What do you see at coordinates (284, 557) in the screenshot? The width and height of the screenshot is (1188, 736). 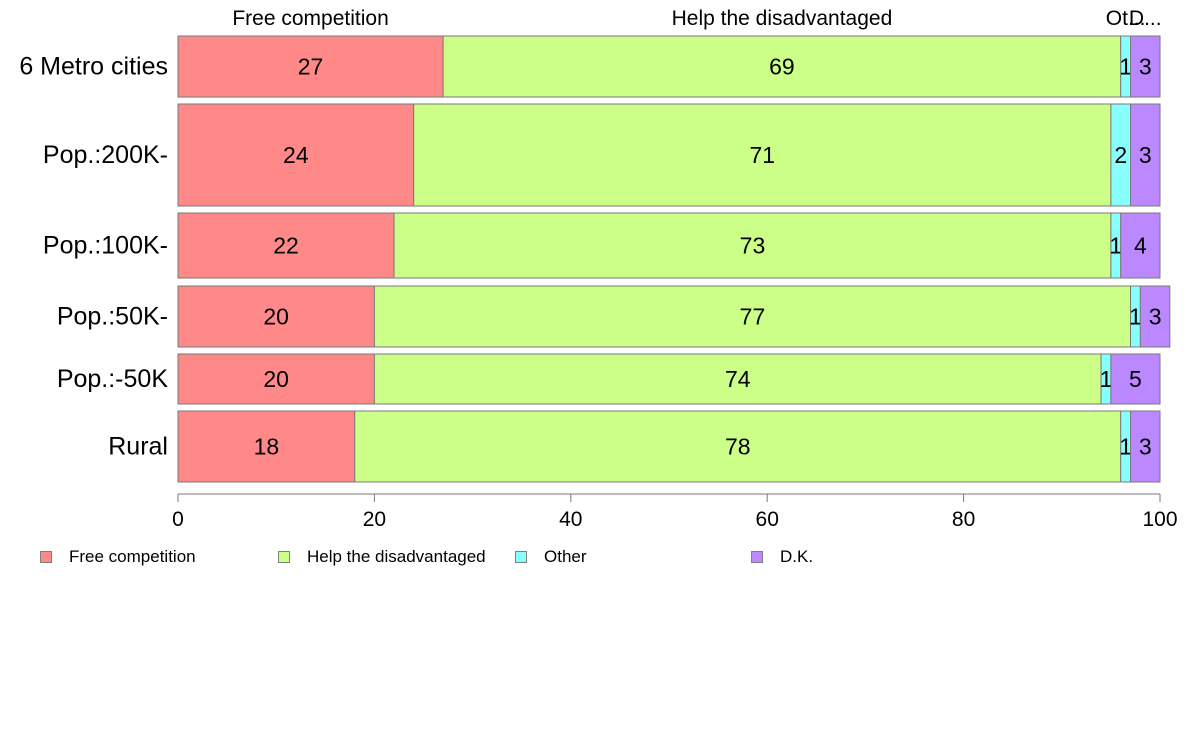 I see `legend-swatch-help-the-disadvantaged` at bounding box center [284, 557].